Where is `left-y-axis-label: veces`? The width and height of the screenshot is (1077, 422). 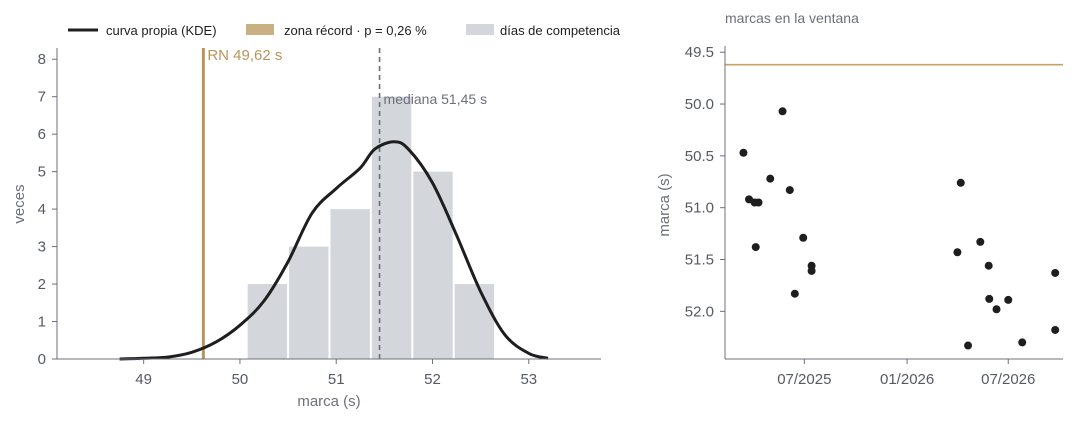
left-y-axis-label: veces is located at coordinates (19, 203).